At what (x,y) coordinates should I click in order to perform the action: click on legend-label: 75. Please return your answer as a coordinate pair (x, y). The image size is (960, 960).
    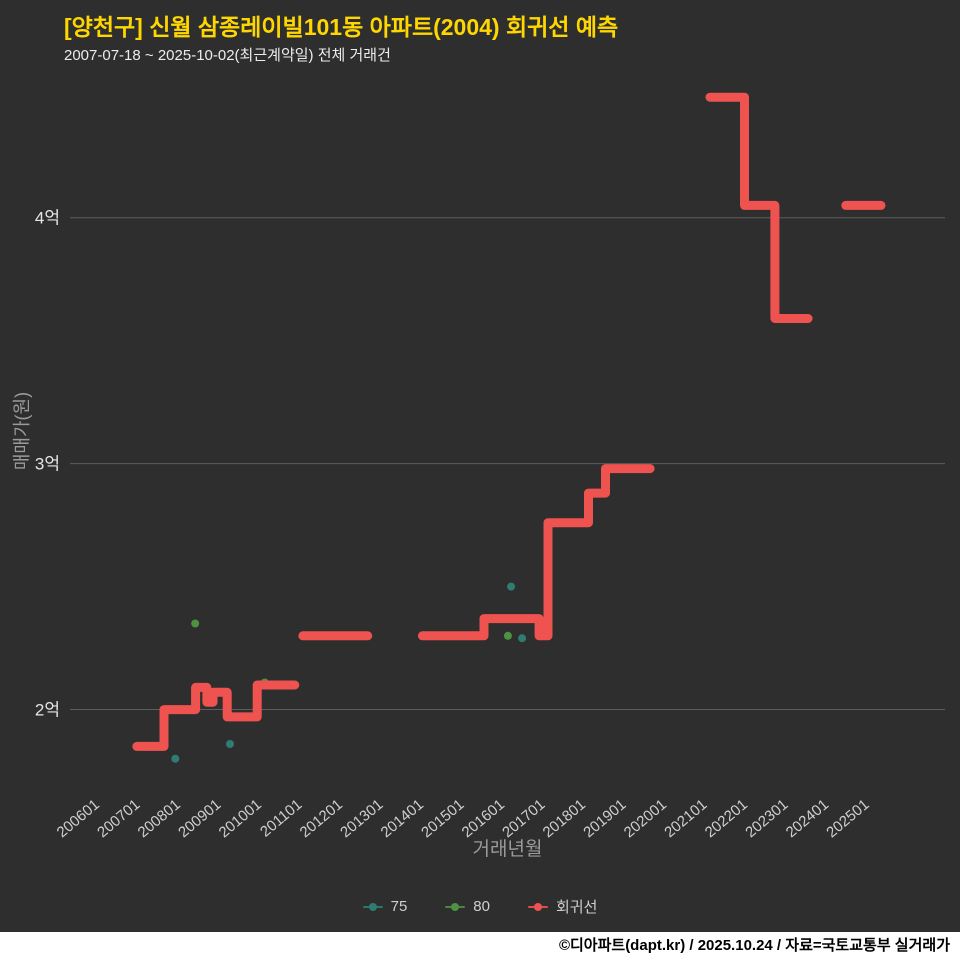
    Looking at the image, I should click on (399, 906).